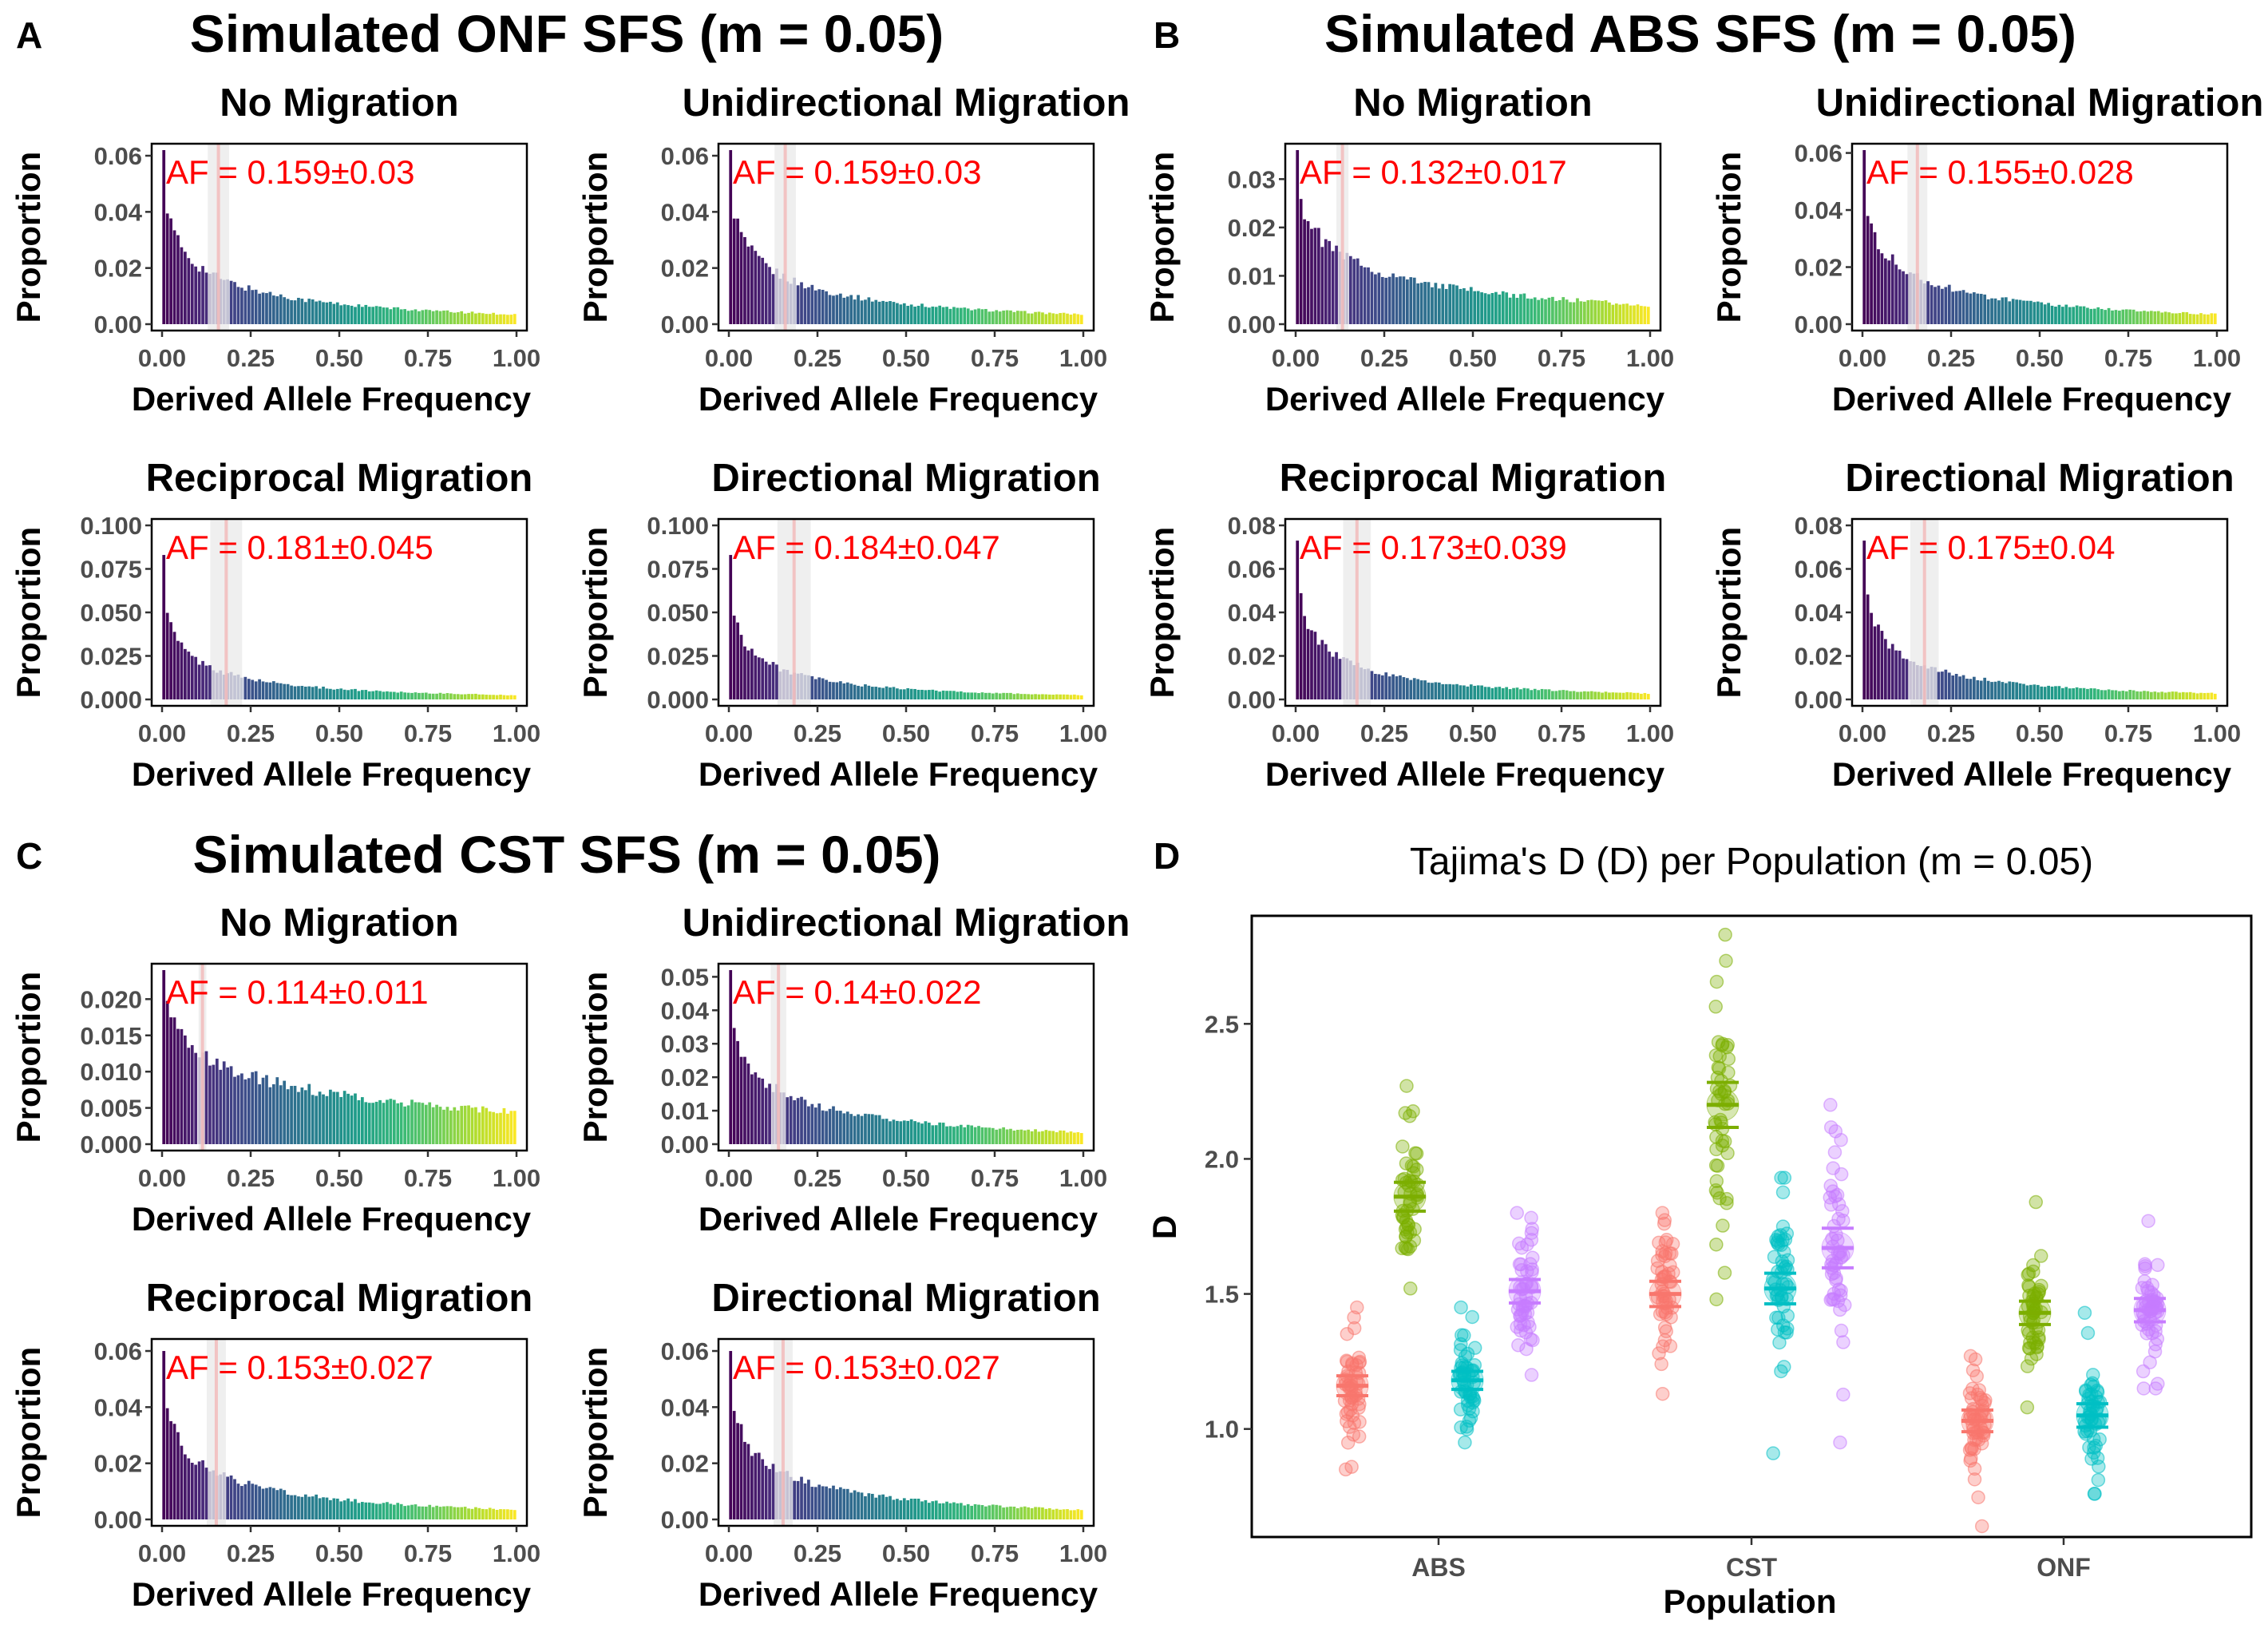 This screenshot has width=2268, height=1640. Describe the element at coordinates (1167, 856) in the screenshot. I see `panel-label-d: D` at that location.